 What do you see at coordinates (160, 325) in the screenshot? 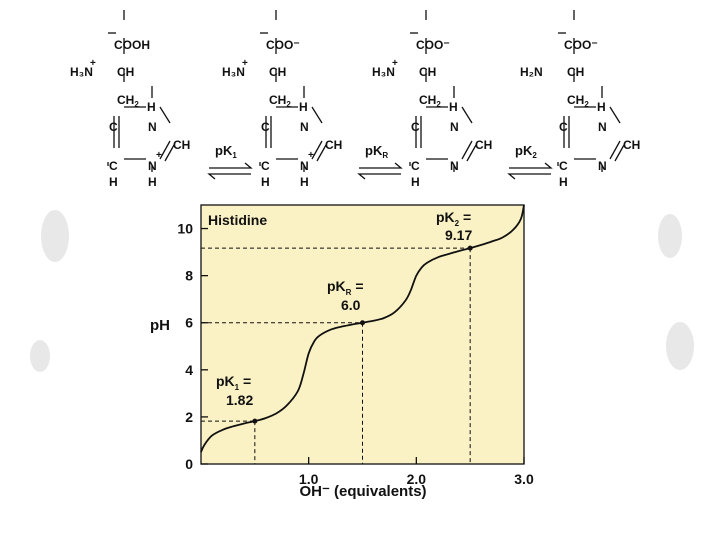
I see `y-axis-label: pH` at bounding box center [160, 325].